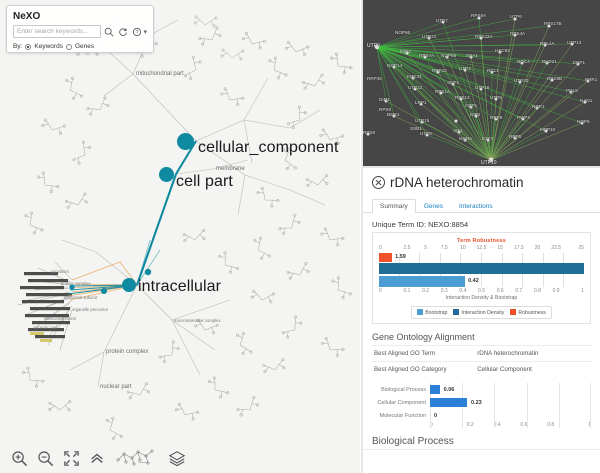  I want to click on gene-node-utp18: UTP18, so click(482, 87).